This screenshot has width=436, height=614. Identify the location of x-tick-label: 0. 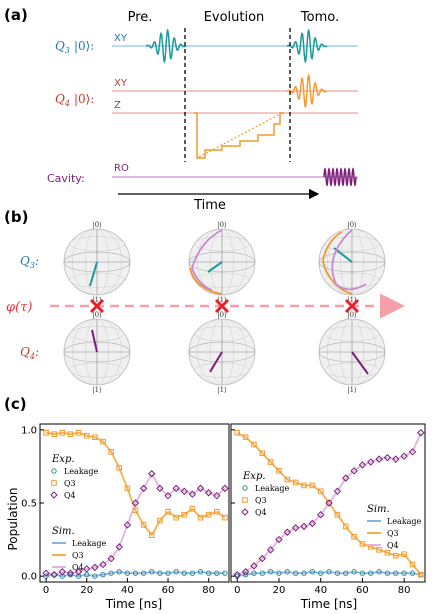
(237, 590).